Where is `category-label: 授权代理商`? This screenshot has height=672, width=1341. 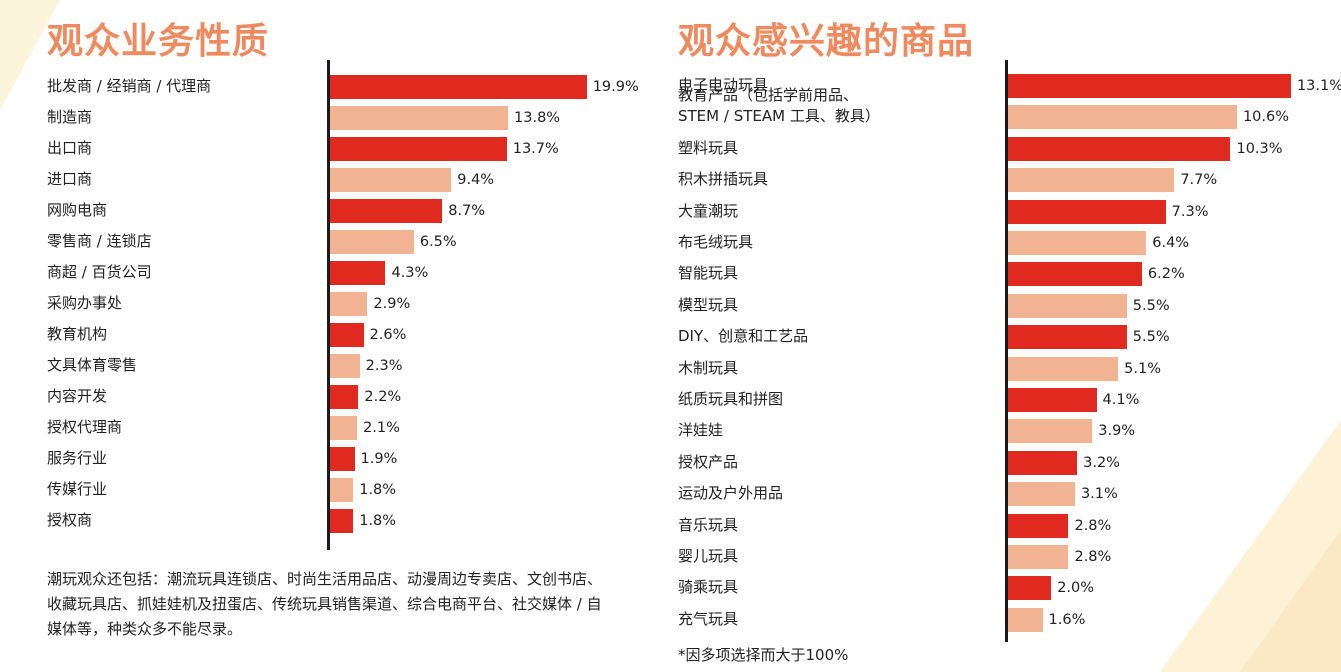
category-label: 授权代理商 is located at coordinates (85, 427).